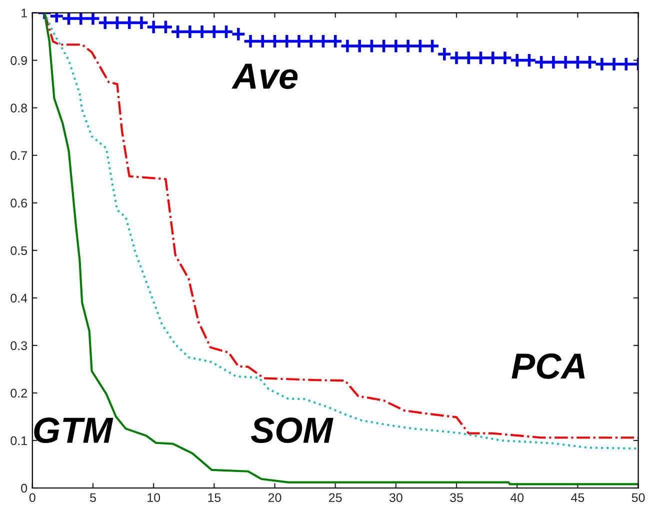 The width and height of the screenshot is (648, 511). I want to click on y-tick-label: 0.9, so click(18, 60).